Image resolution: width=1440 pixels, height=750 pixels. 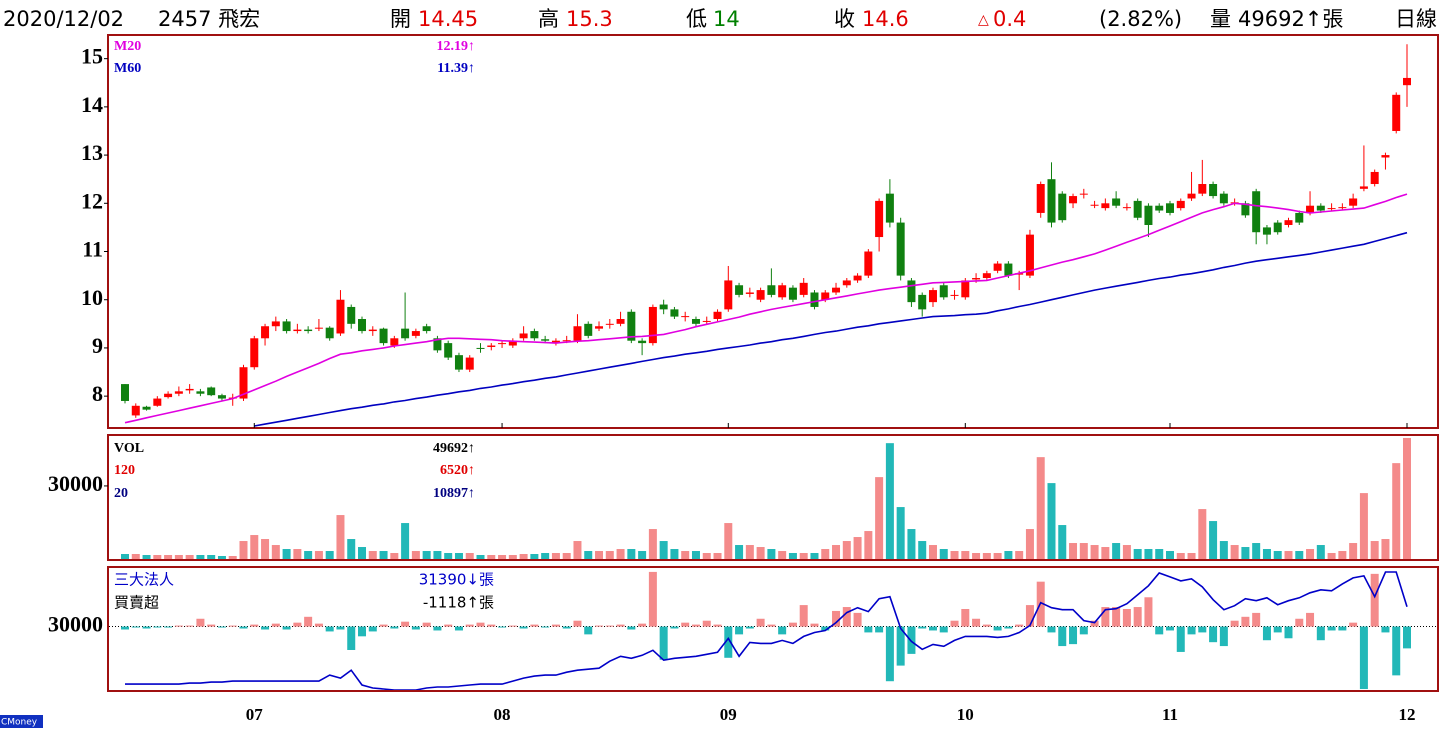 What do you see at coordinates (124, 470) in the screenshot?
I see `legend-name: 120` at bounding box center [124, 470].